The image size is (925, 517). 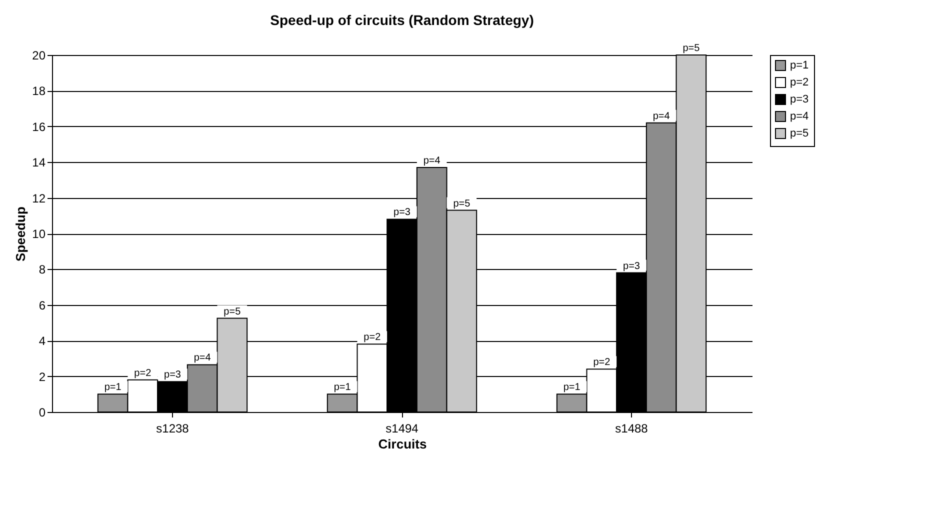 I want to click on x-axis-title: Circuits, so click(x=402, y=444).